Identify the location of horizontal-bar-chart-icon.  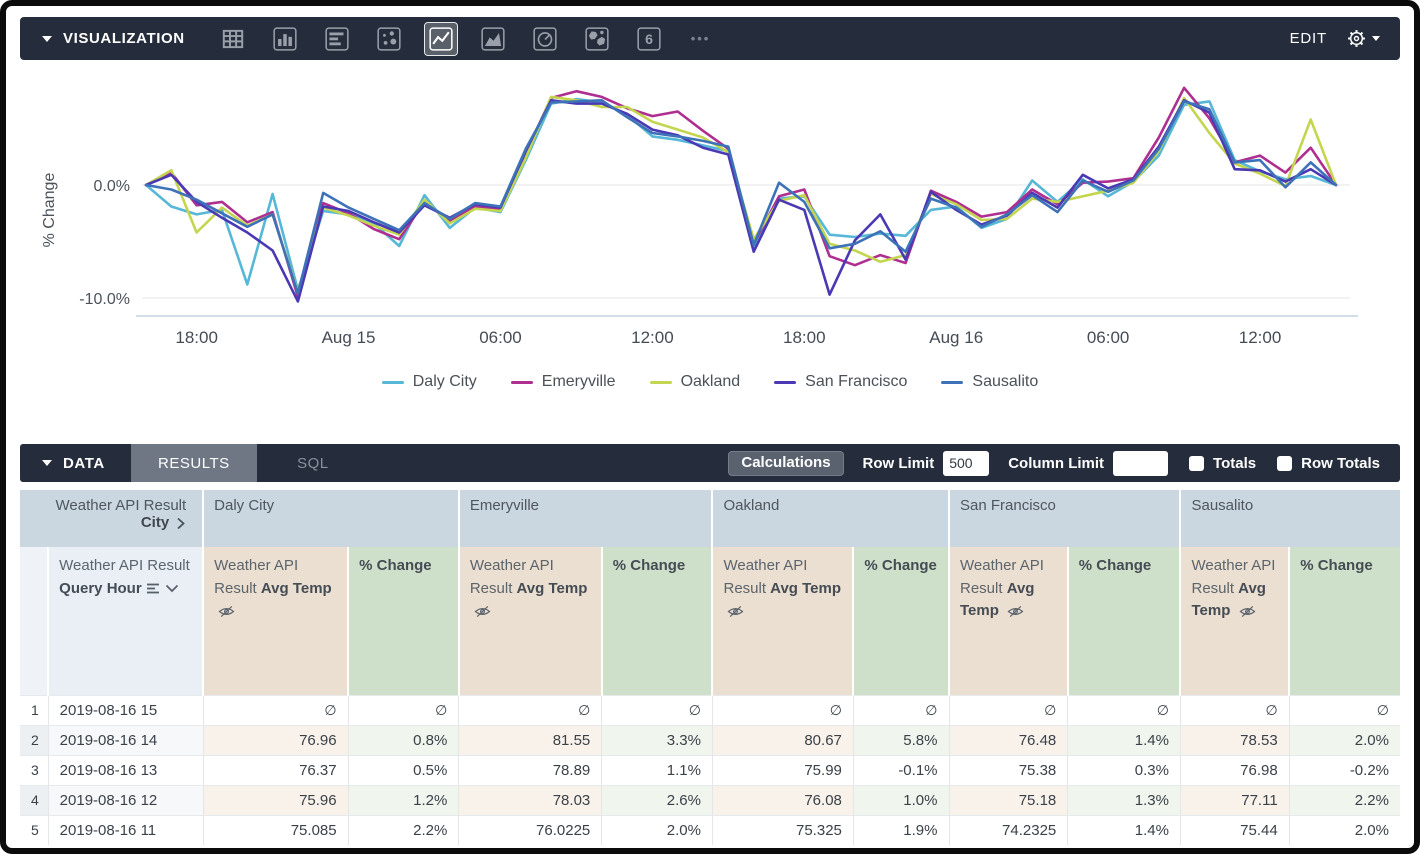
(337, 39).